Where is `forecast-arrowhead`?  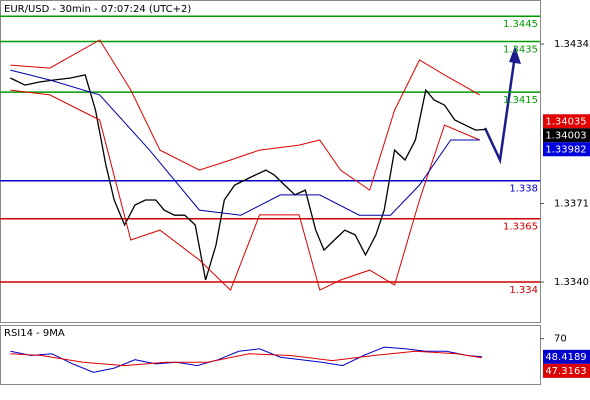 forecast-arrowhead is located at coordinates (515, 55).